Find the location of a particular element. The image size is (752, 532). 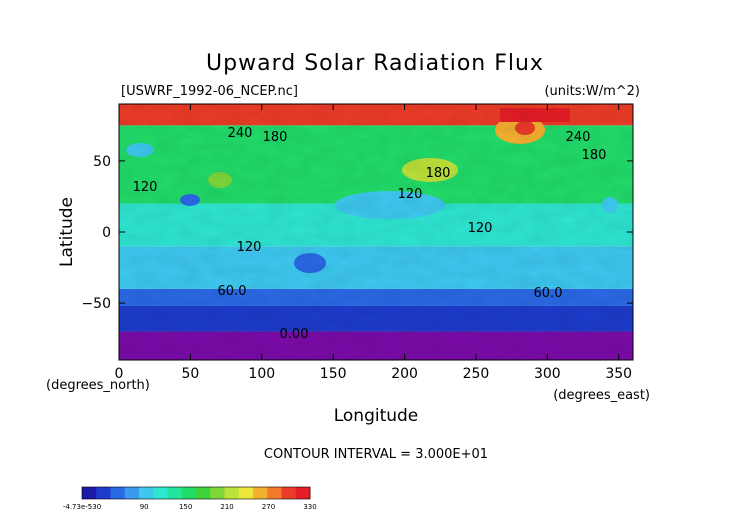

y-tick-label: 0 is located at coordinates (106, 233).